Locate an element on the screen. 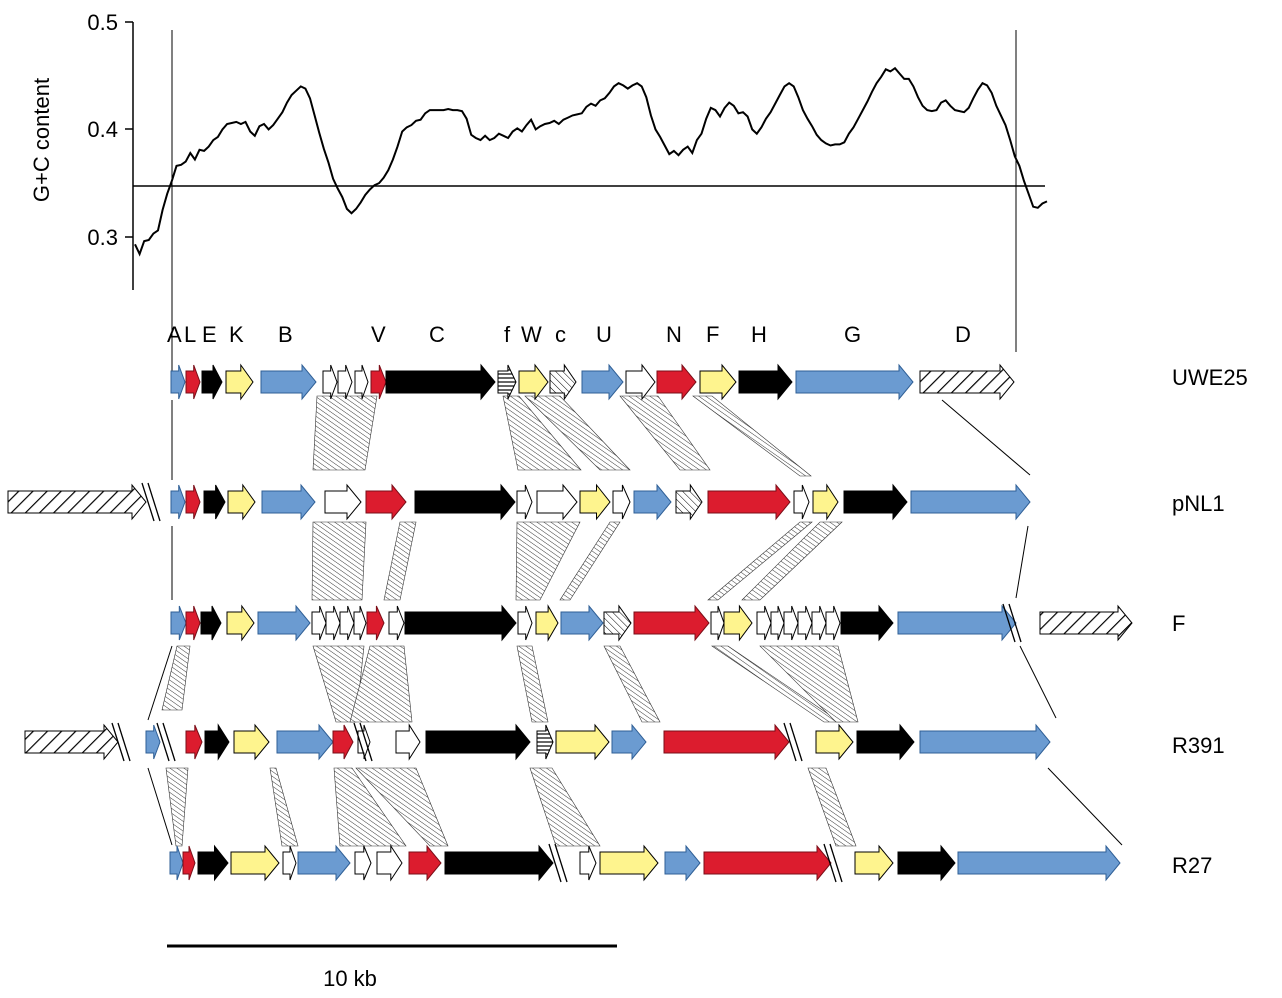 Image resolution: width=1282 pixels, height=998 pixels. row-labels: UWE25 pNL1 F R391 R27 is located at coordinates (1210, 621).